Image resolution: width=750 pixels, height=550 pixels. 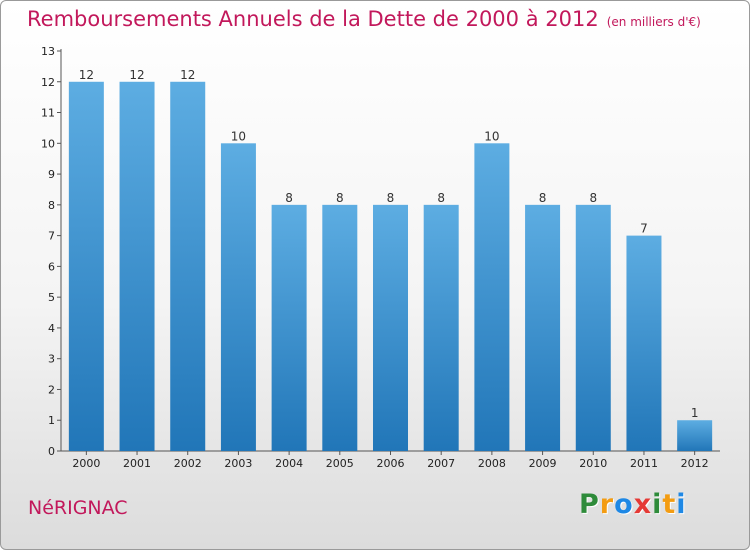 What do you see at coordinates (624, 504) in the screenshot?
I see `logo-letter: o` at bounding box center [624, 504].